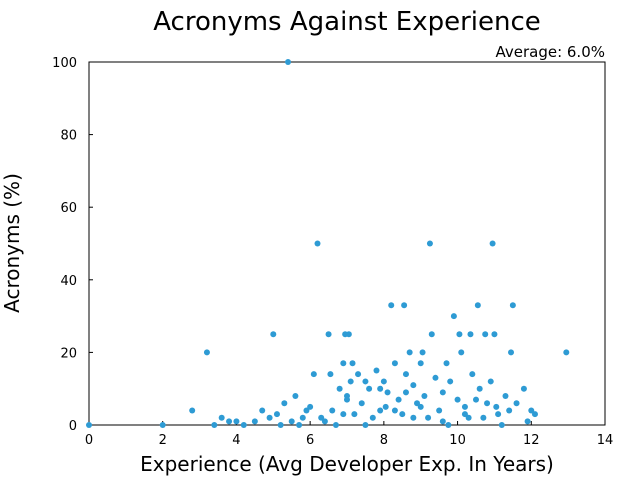  I want to click on x-tick-label: 14, so click(605, 440).